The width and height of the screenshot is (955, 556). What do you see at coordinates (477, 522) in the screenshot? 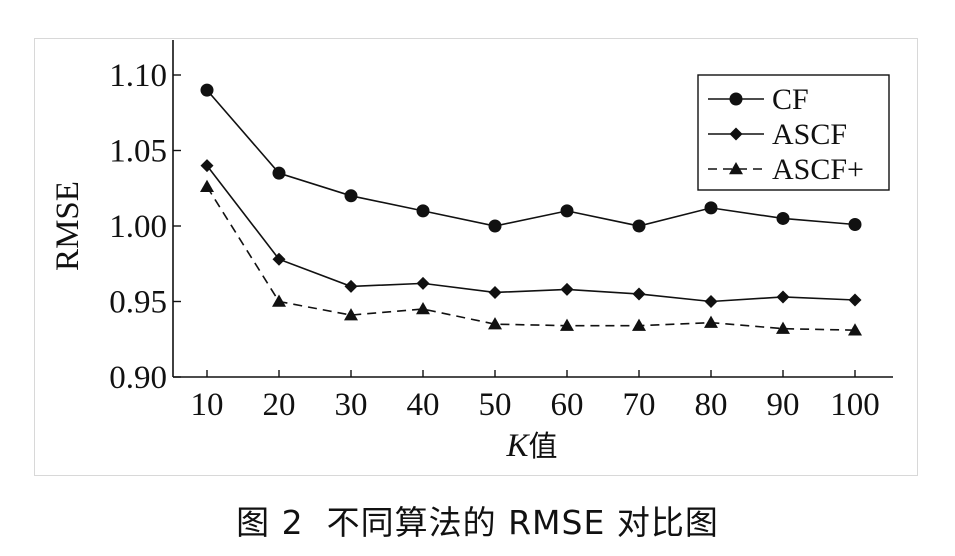
I see `figure-caption: 图 2 不同算法的 RMSE 对比图` at bounding box center [477, 522].